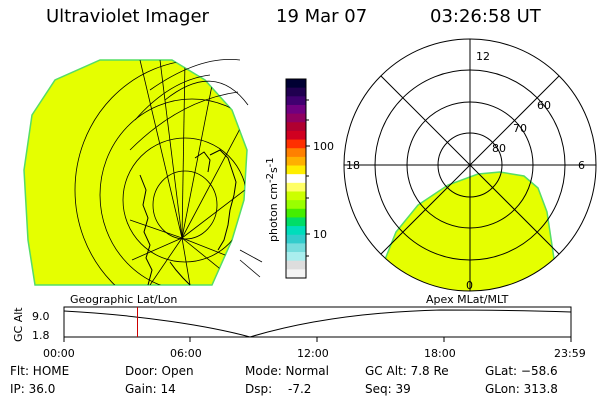 This screenshot has height=400, width=600. Describe the element at coordinates (521, 371) in the screenshot. I see `geographic-latitude: GLat: −58.6` at that location.